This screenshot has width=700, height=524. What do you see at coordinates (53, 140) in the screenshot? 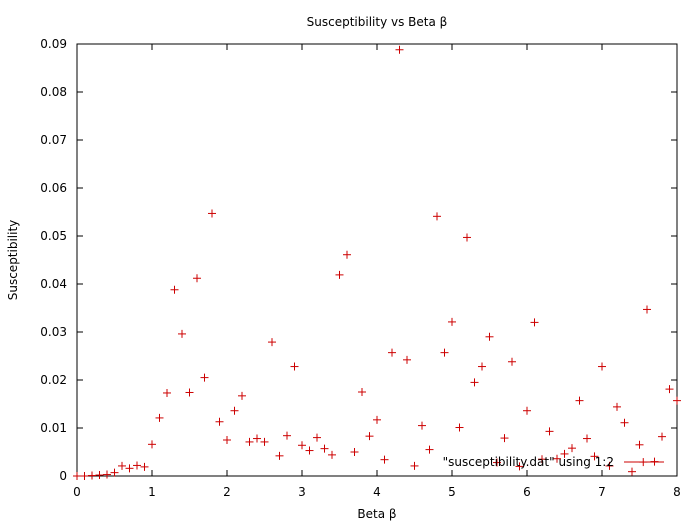
I see `y-tick-label: 0.07` at bounding box center [53, 140].